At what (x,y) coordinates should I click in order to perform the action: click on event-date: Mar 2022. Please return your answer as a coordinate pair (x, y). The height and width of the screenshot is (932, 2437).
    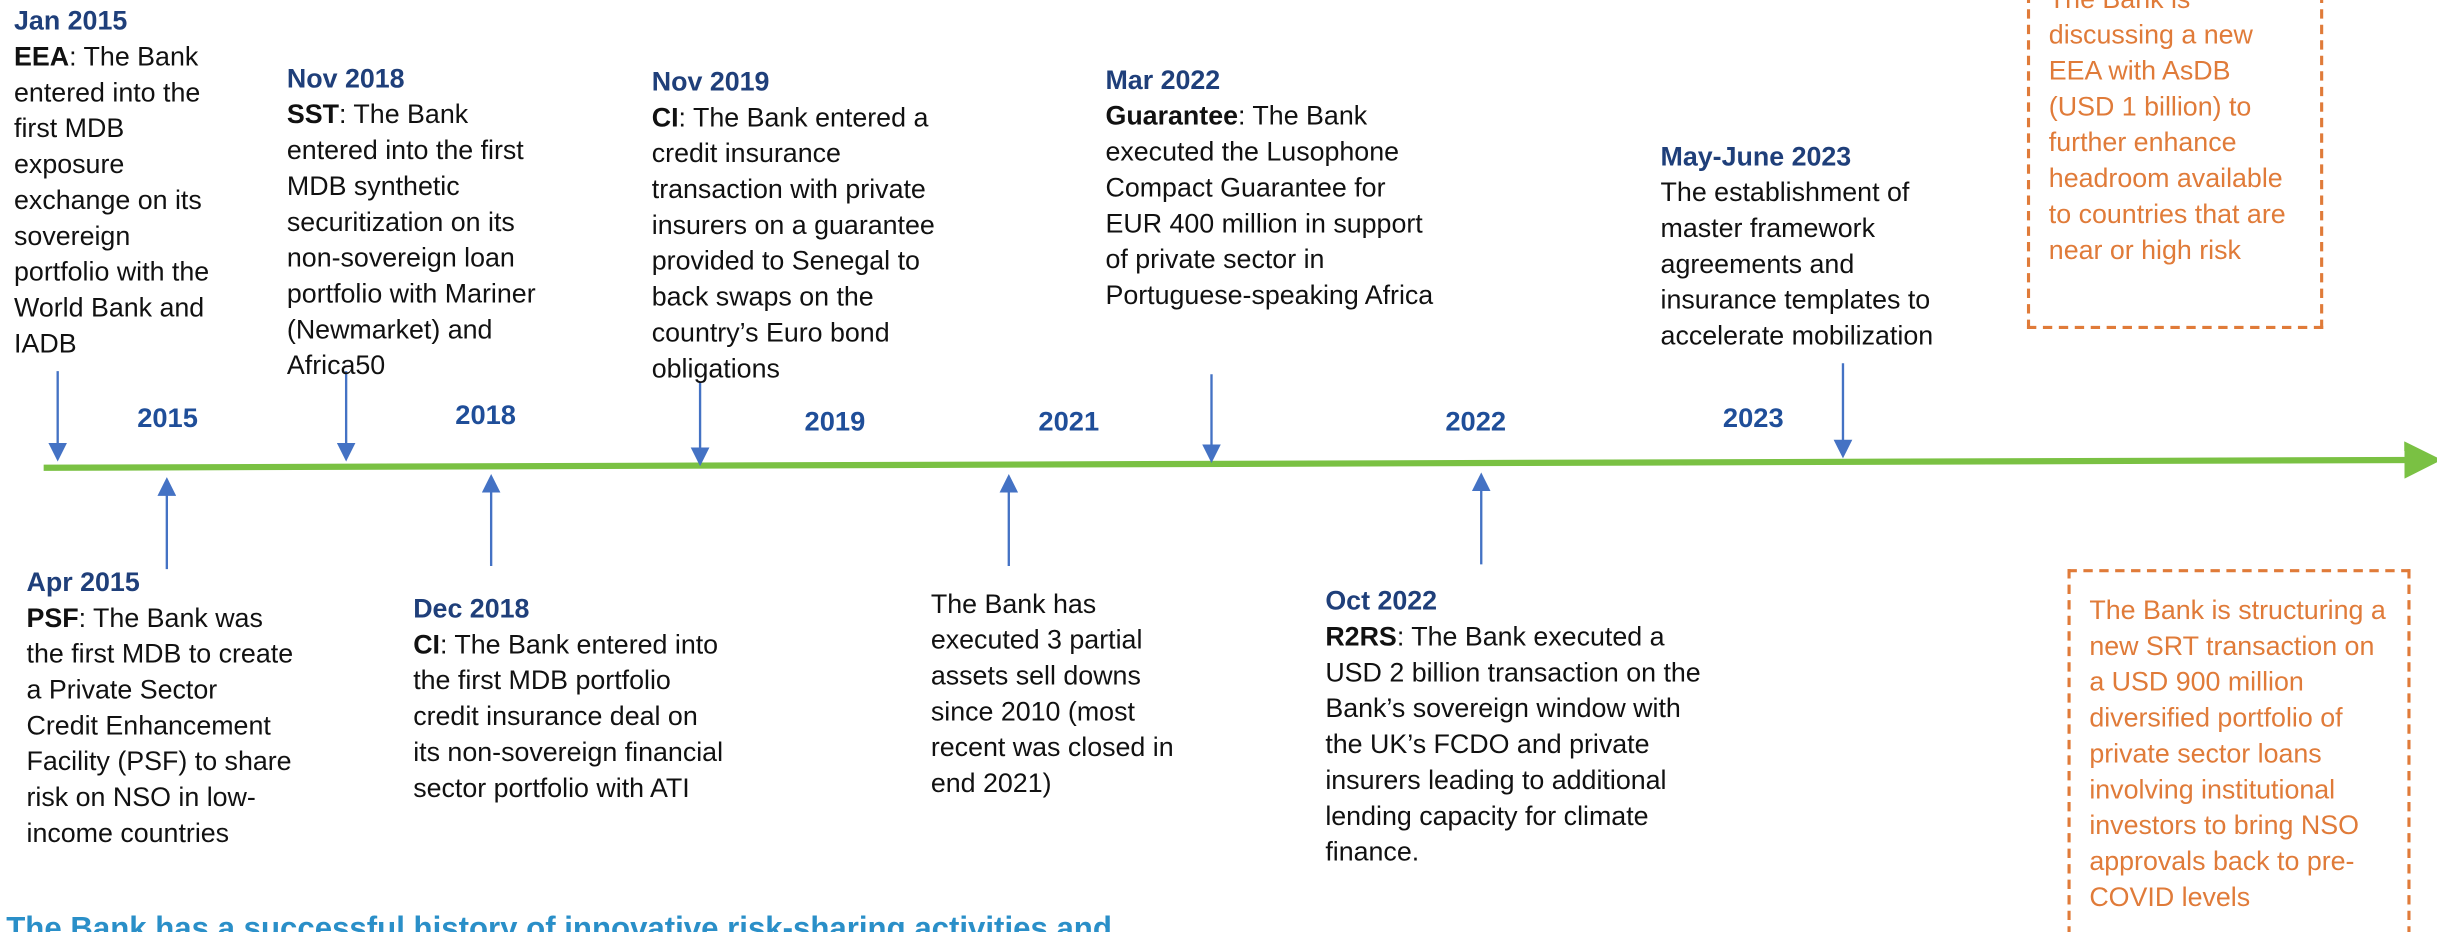
    Looking at the image, I should click on (1163, 79).